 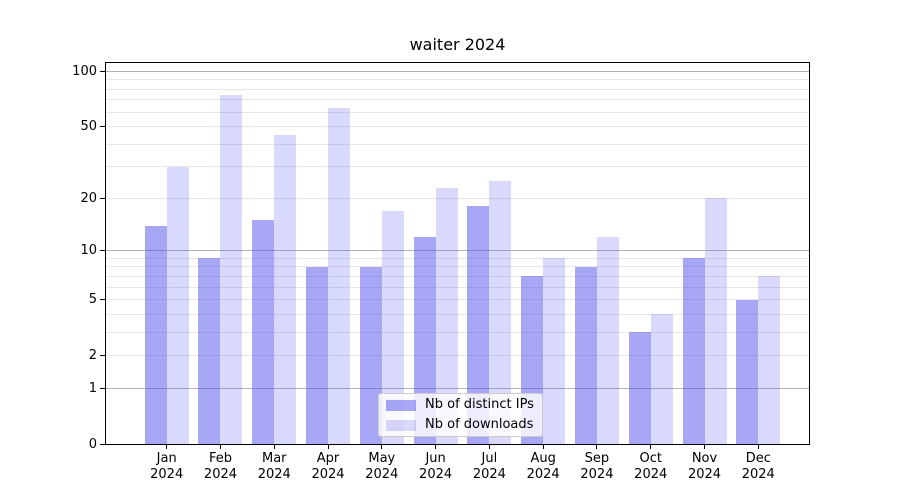 What do you see at coordinates (704, 458) in the screenshot?
I see `x-tick-month: Nov` at bounding box center [704, 458].